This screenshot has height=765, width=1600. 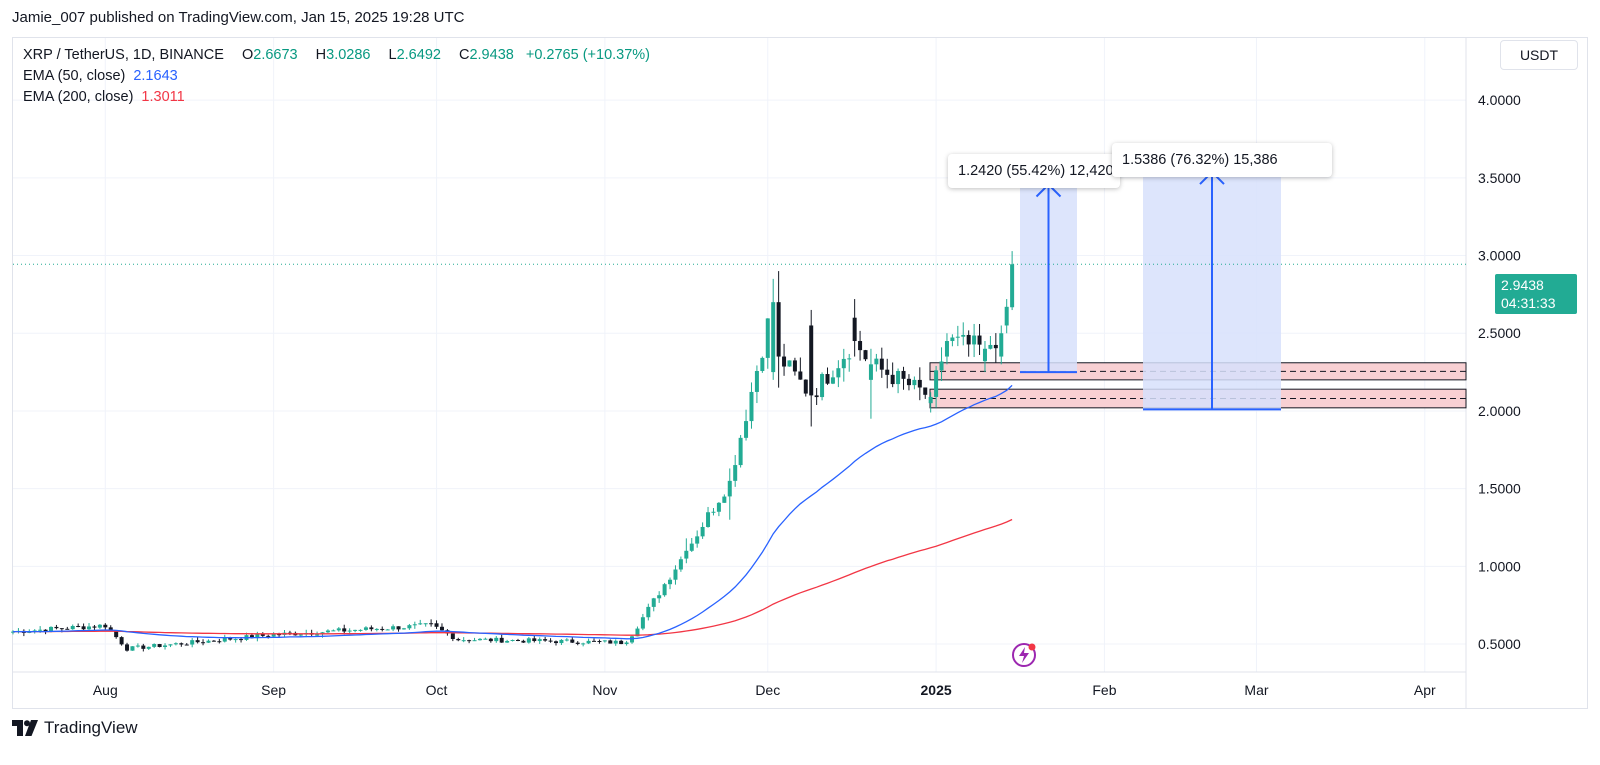 What do you see at coordinates (1539, 55) in the screenshot?
I see `currency-button: USDT` at bounding box center [1539, 55].